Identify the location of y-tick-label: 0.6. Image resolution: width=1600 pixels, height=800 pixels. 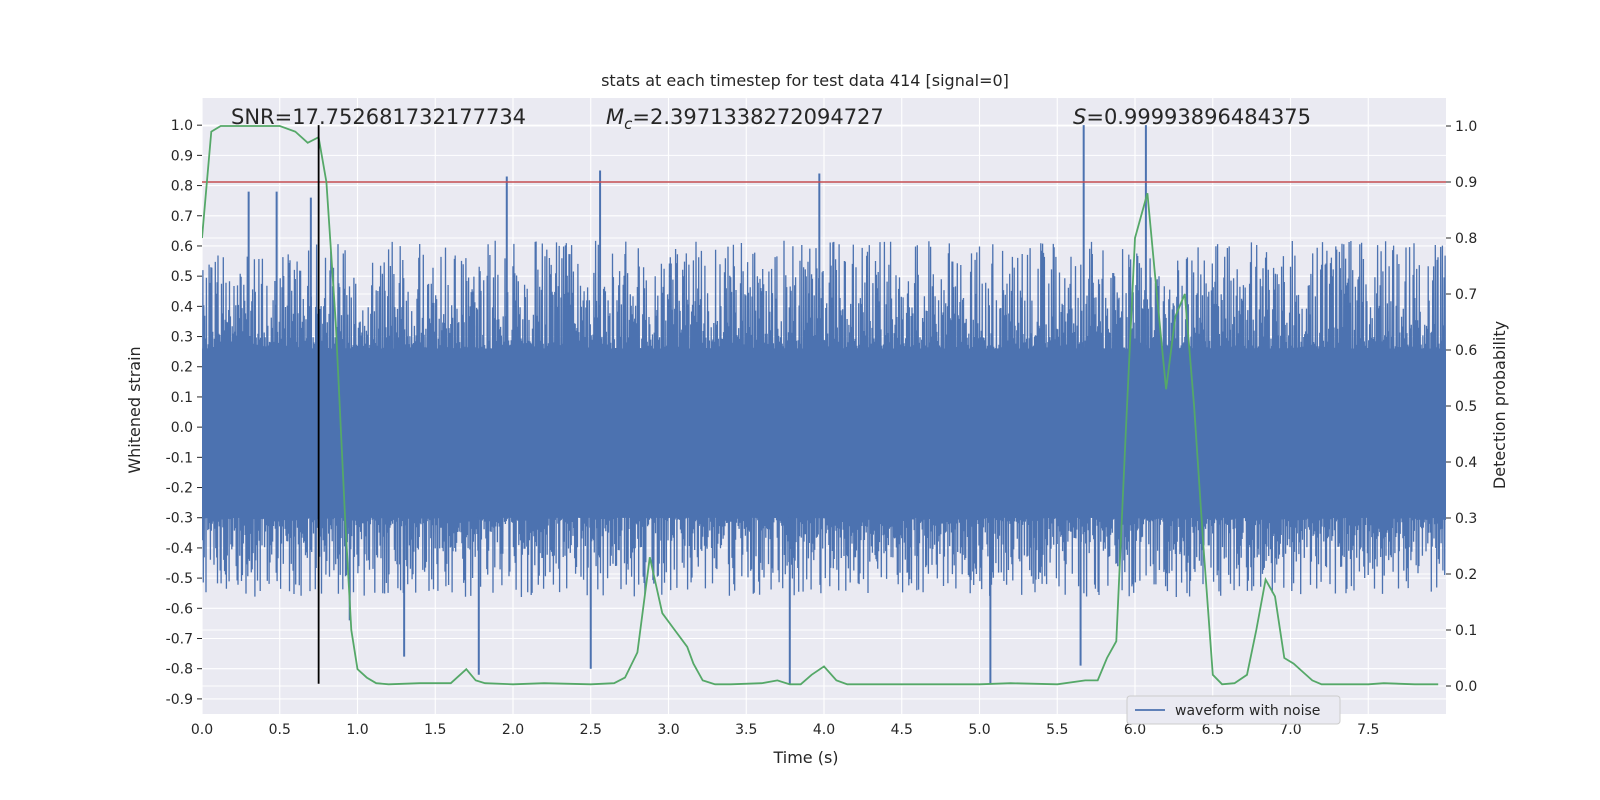
(182, 247).